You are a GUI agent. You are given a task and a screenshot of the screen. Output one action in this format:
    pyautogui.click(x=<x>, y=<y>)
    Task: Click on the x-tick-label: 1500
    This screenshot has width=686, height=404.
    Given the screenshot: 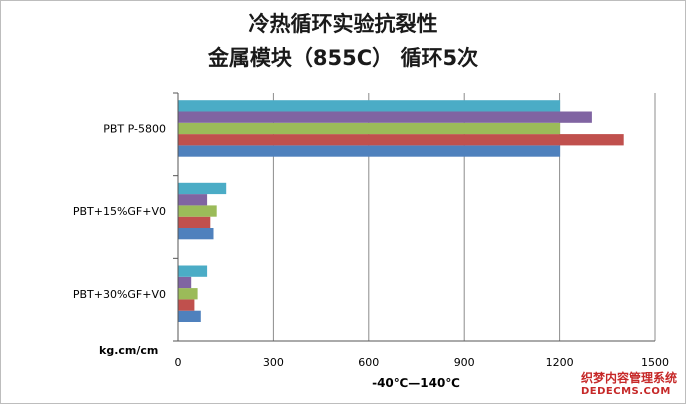 What is the action you would take?
    pyautogui.click(x=655, y=362)
    